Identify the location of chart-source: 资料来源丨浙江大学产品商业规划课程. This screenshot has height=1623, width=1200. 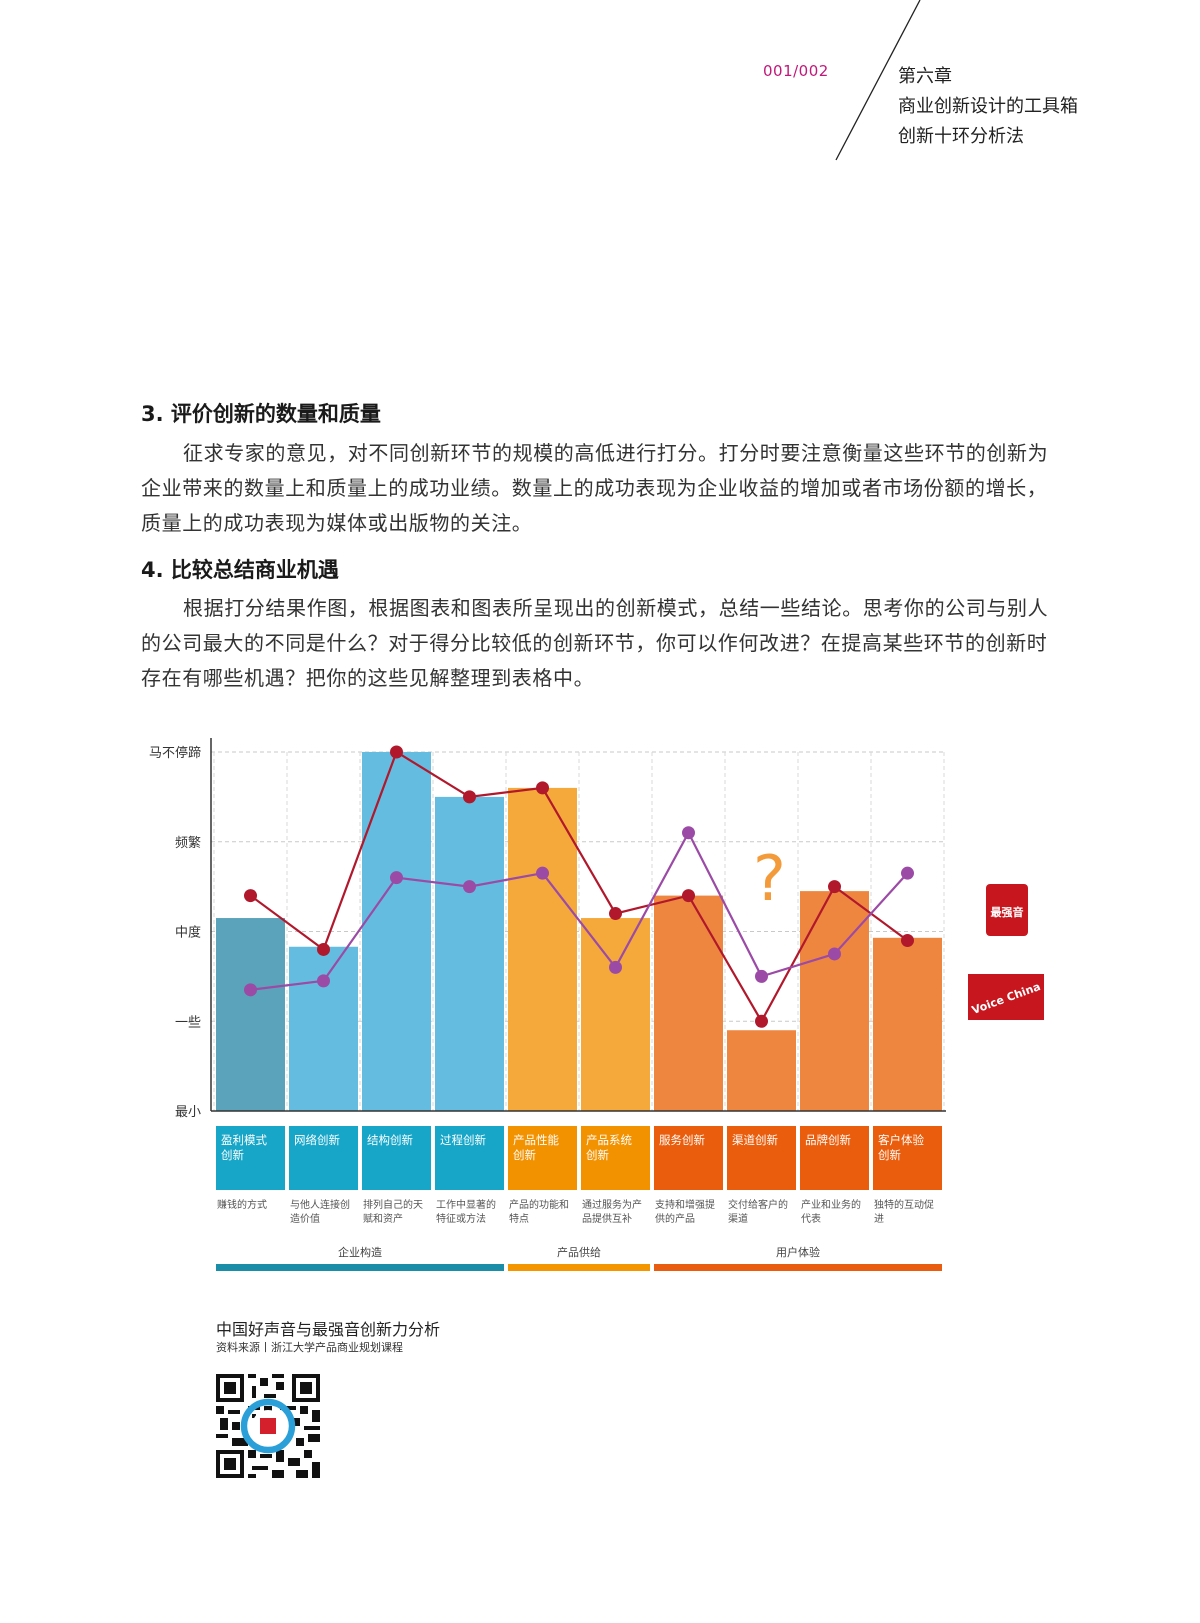
(309, 1347).